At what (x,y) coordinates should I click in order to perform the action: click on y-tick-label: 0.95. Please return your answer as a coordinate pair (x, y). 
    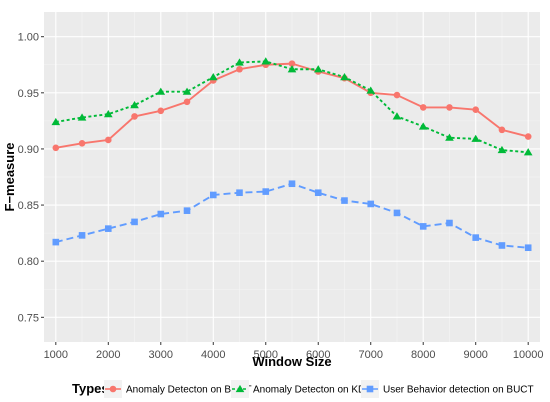
    Looking at the image, I should click on (28, 94).